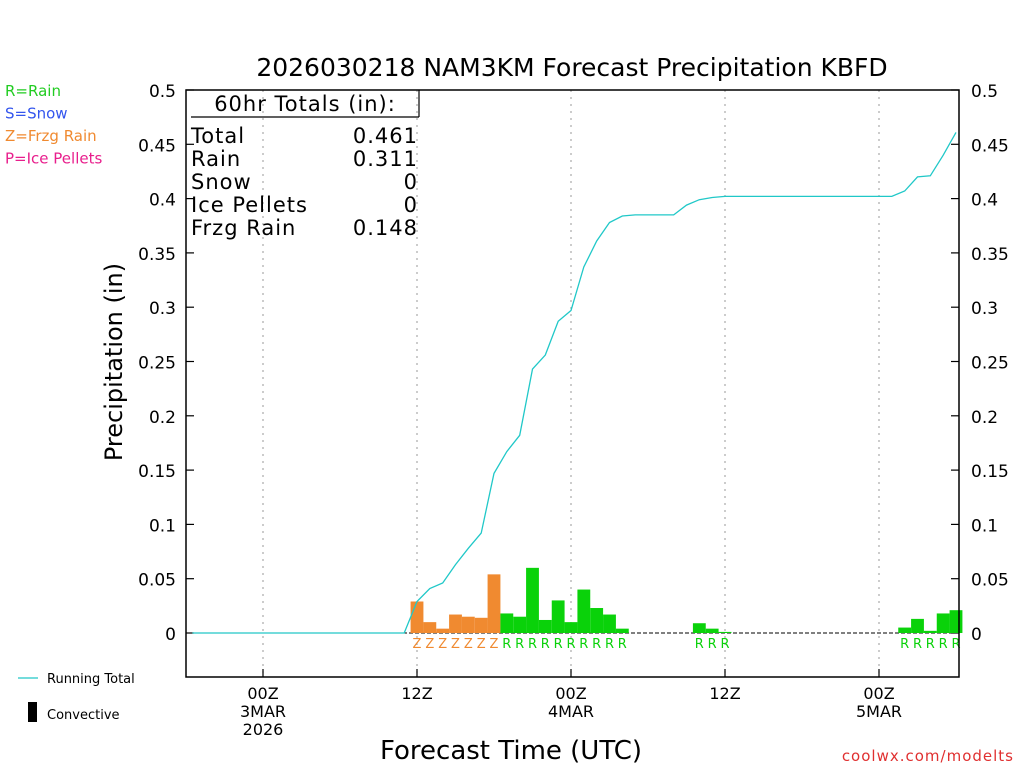 The width and height of the screenshot is (1024, 768). I want to click on y-tick-label-right: 0.4, so click(984, 201).